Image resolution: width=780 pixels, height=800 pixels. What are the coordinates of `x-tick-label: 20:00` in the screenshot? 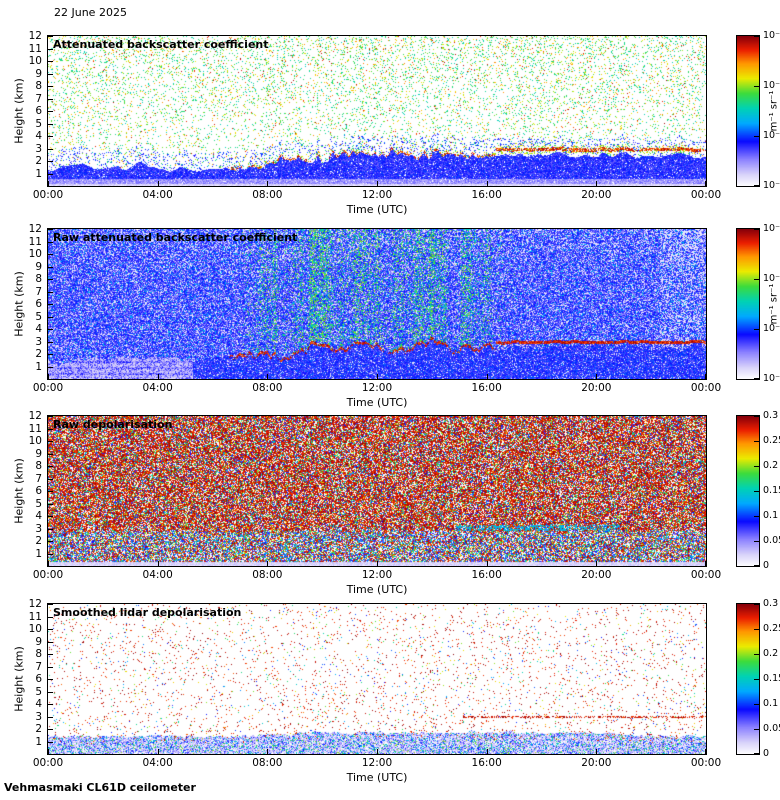 It's located at (596, 575).